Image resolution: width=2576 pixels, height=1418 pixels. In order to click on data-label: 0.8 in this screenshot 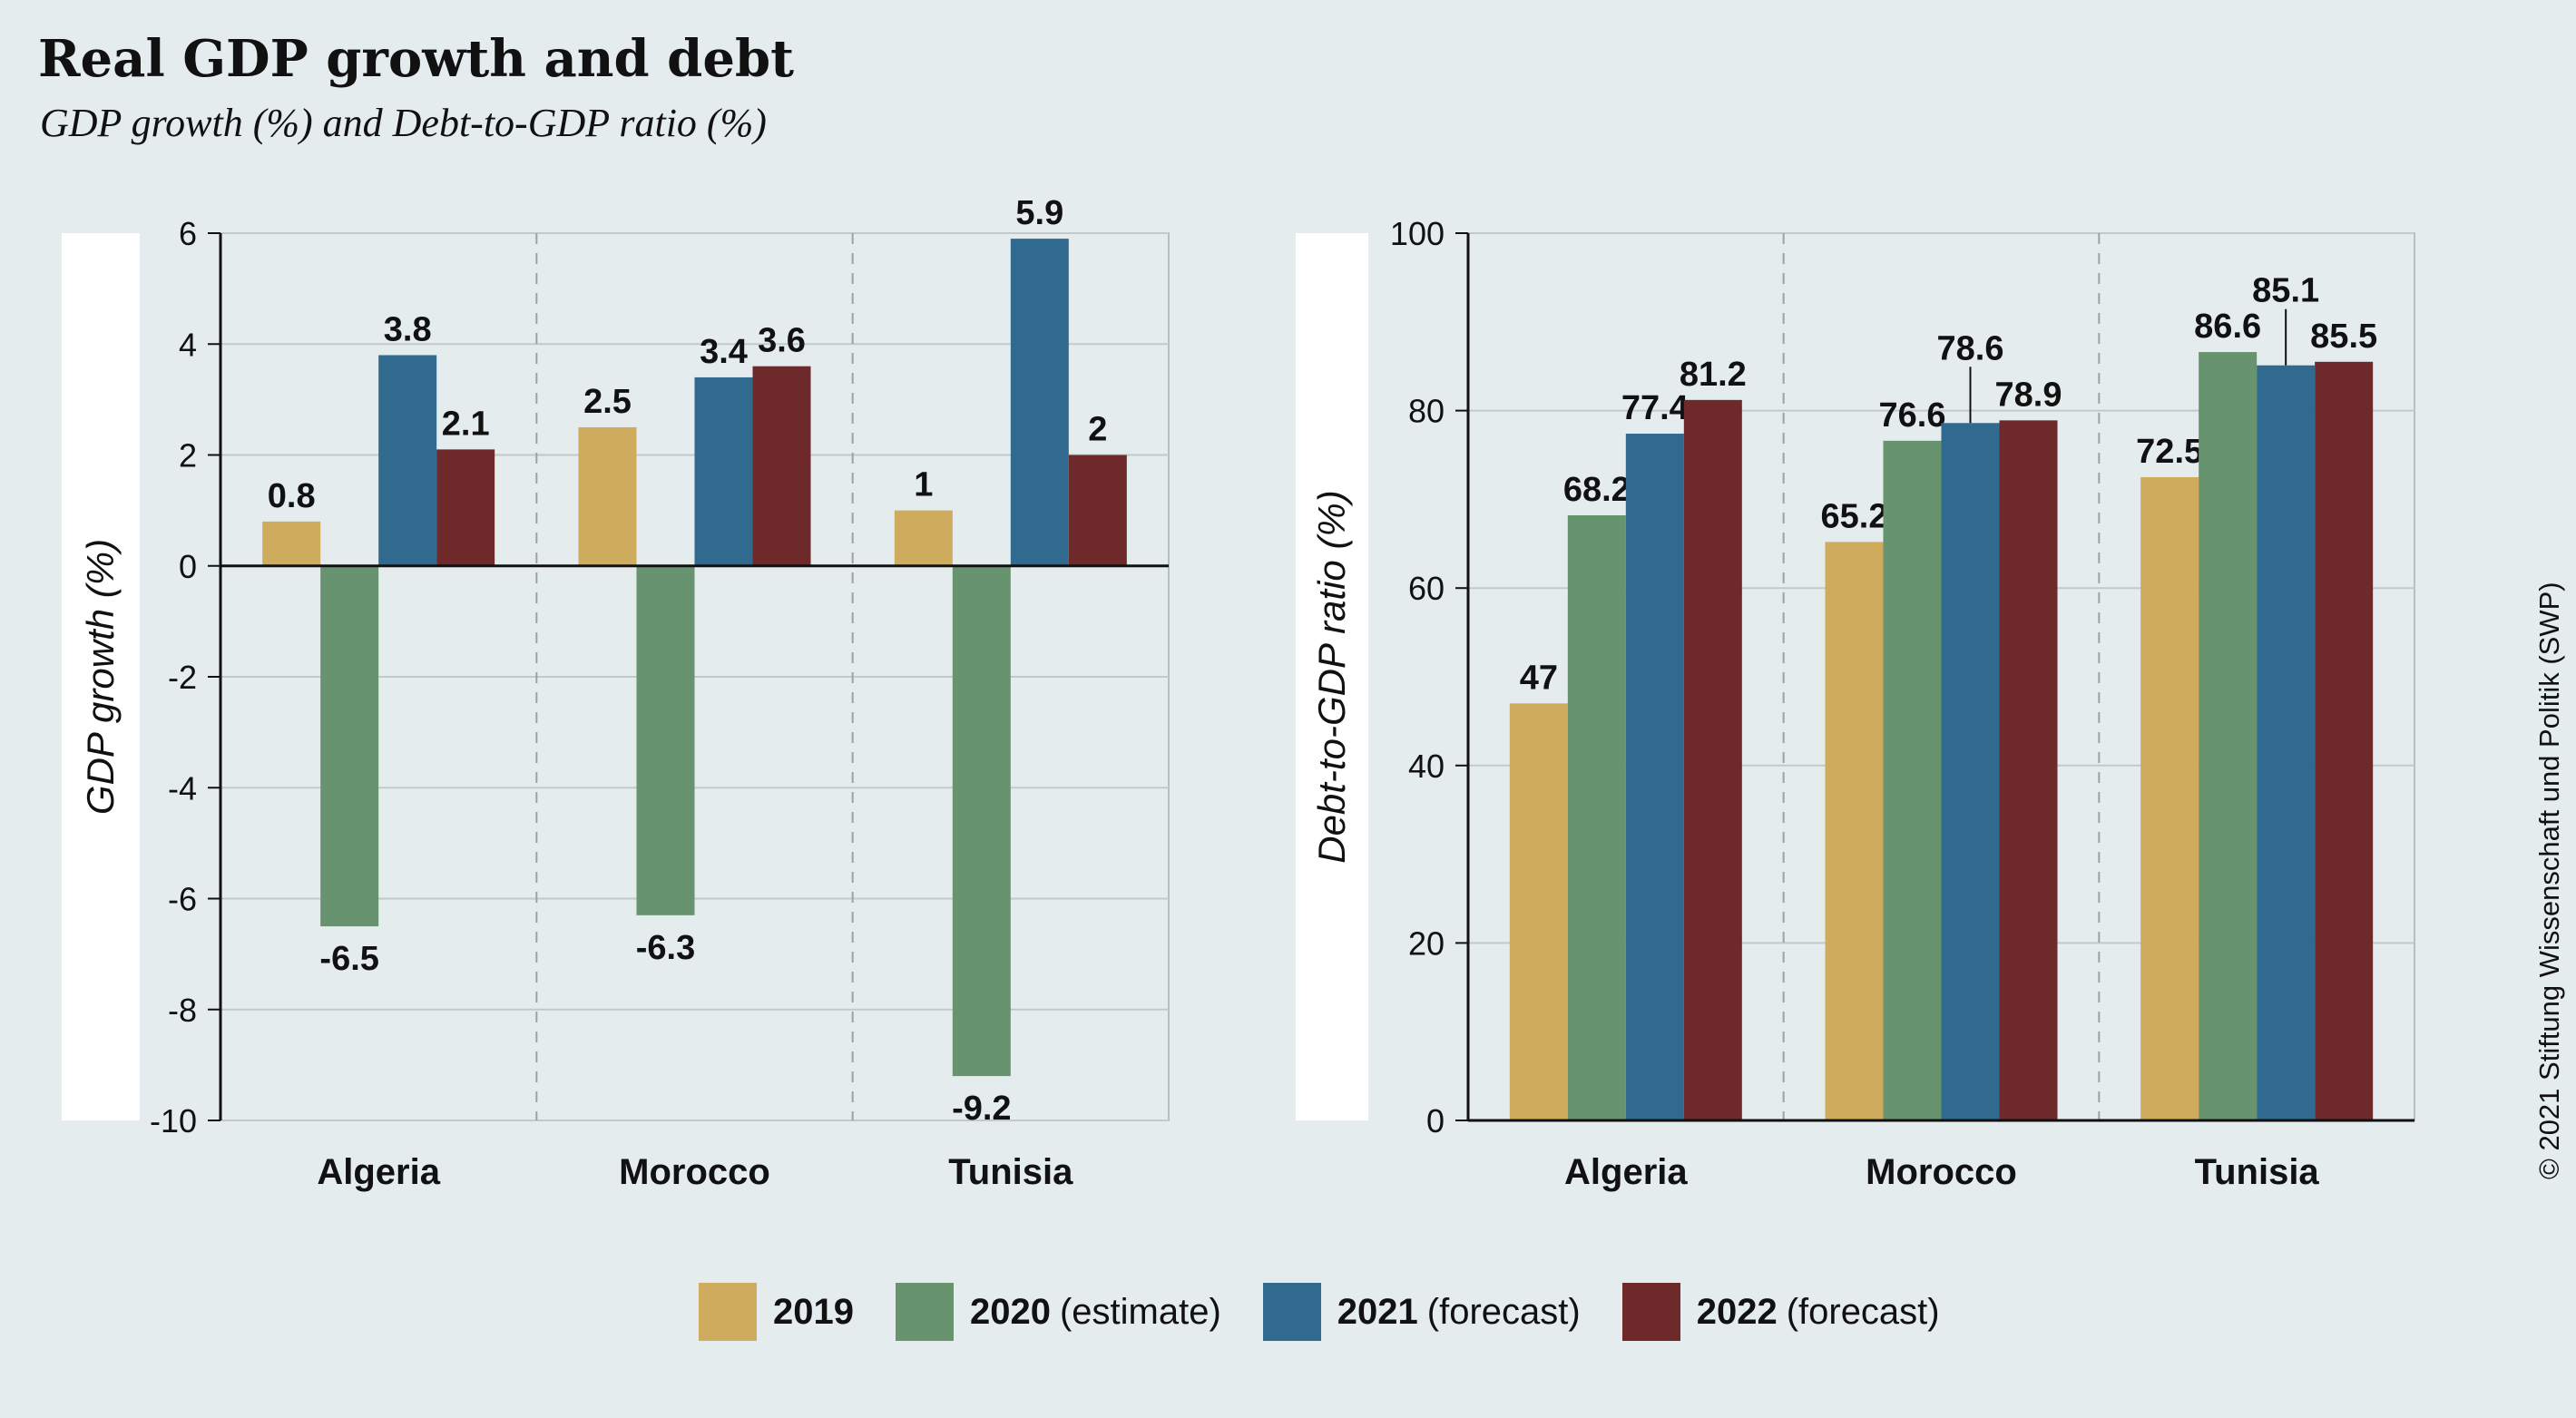, I will do `click(292, 496)`.